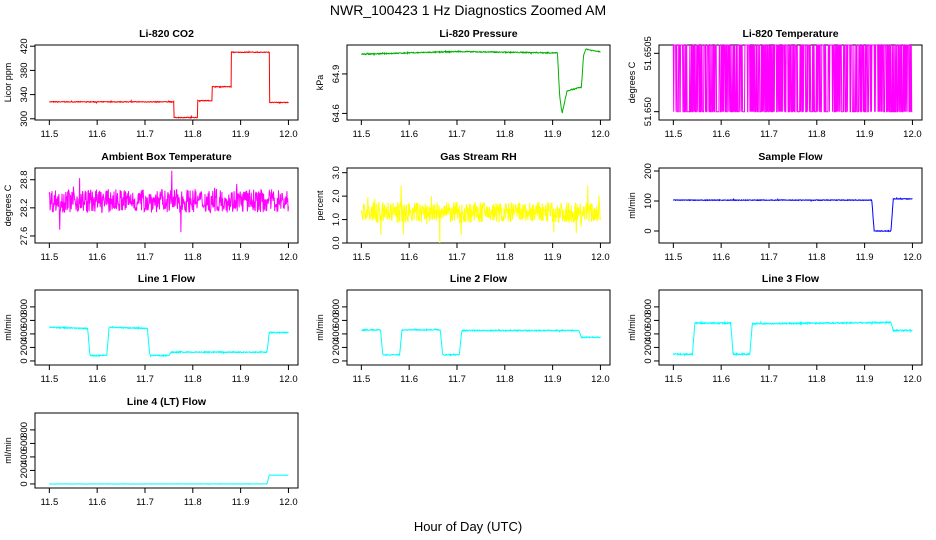 This screenshot has height=540, width=936. What do you see at coordinates (24, 360) in the screenshot?
I see `y-tick-label: 0` at bounding box center [24, 360].